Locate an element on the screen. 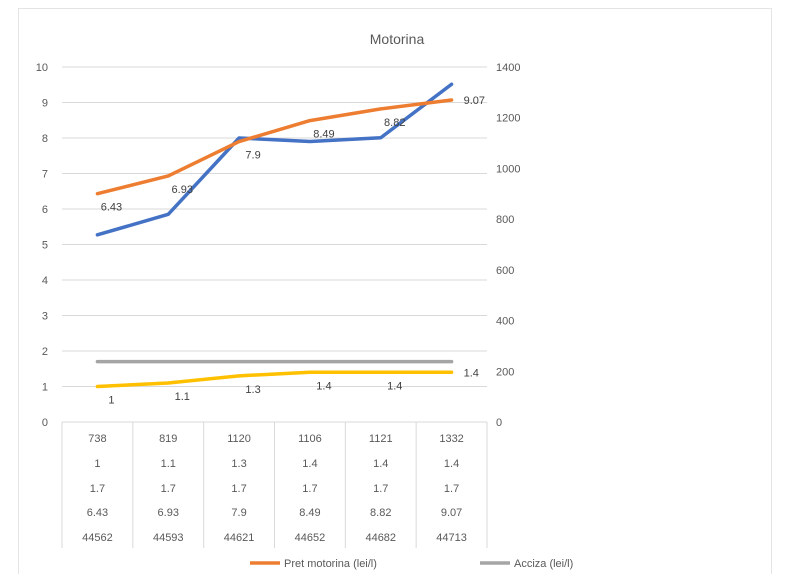  y-right-tick-label: 1000 is located at coordinates (508, 169).